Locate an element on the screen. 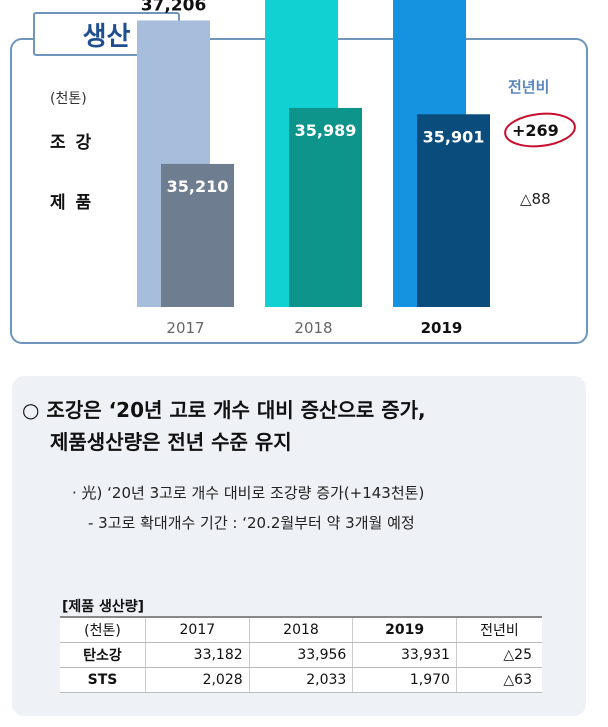 Image resolution: width=608 pixels, height=727 pixels. row-label-steel: 조 강 is located at coordinates (72, 143).